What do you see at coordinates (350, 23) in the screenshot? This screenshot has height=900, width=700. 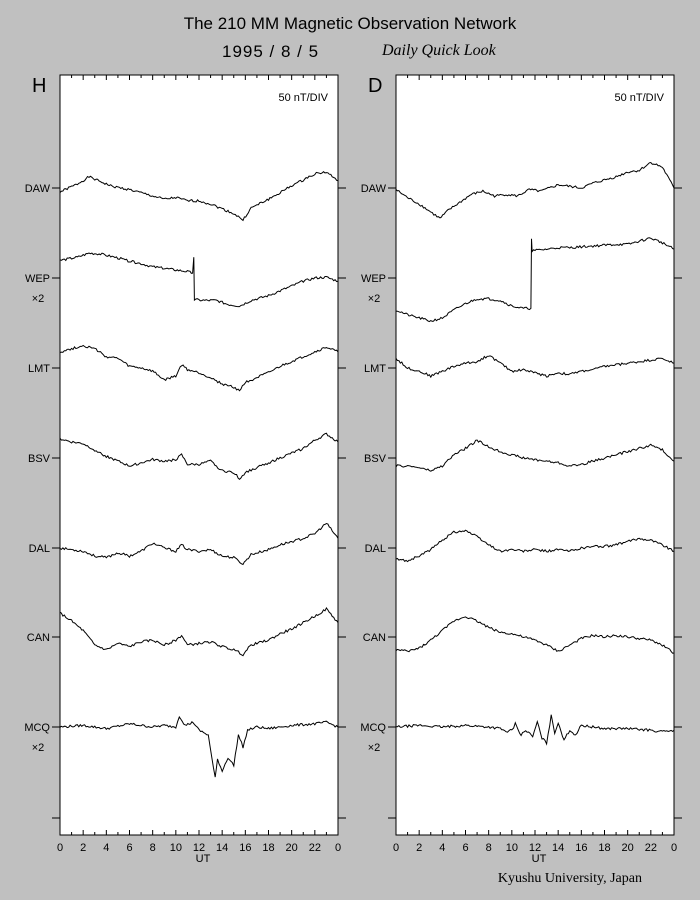 I see `chart-title: The 210 MM Magnetic Observation Network` at bounding box center [350, 23].